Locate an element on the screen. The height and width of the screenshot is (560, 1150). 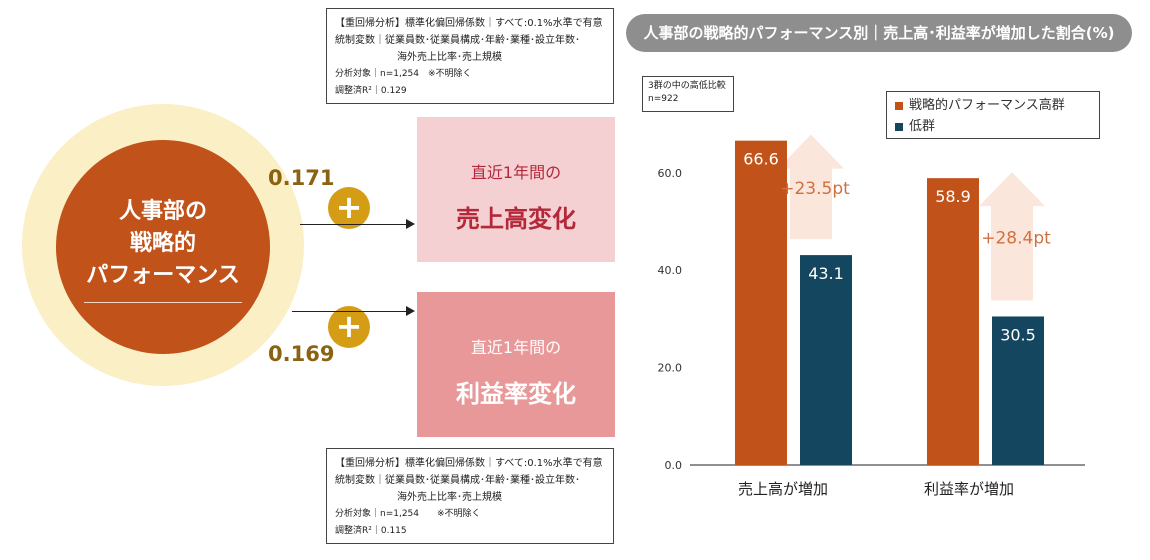
note-bottom-line5: 調整済R²｜0.115 is located at coordinates (371, 531).